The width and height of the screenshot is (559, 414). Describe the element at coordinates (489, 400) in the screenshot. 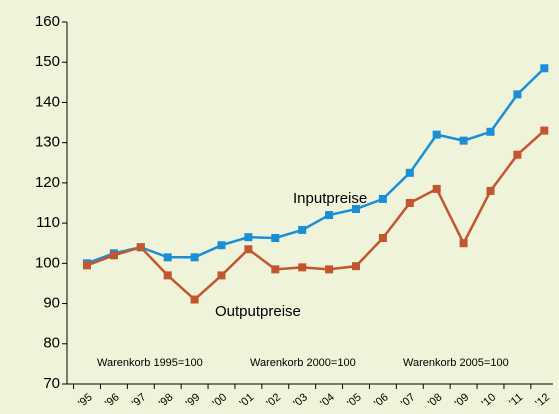

I see `x-tick-label: '10` at that location.